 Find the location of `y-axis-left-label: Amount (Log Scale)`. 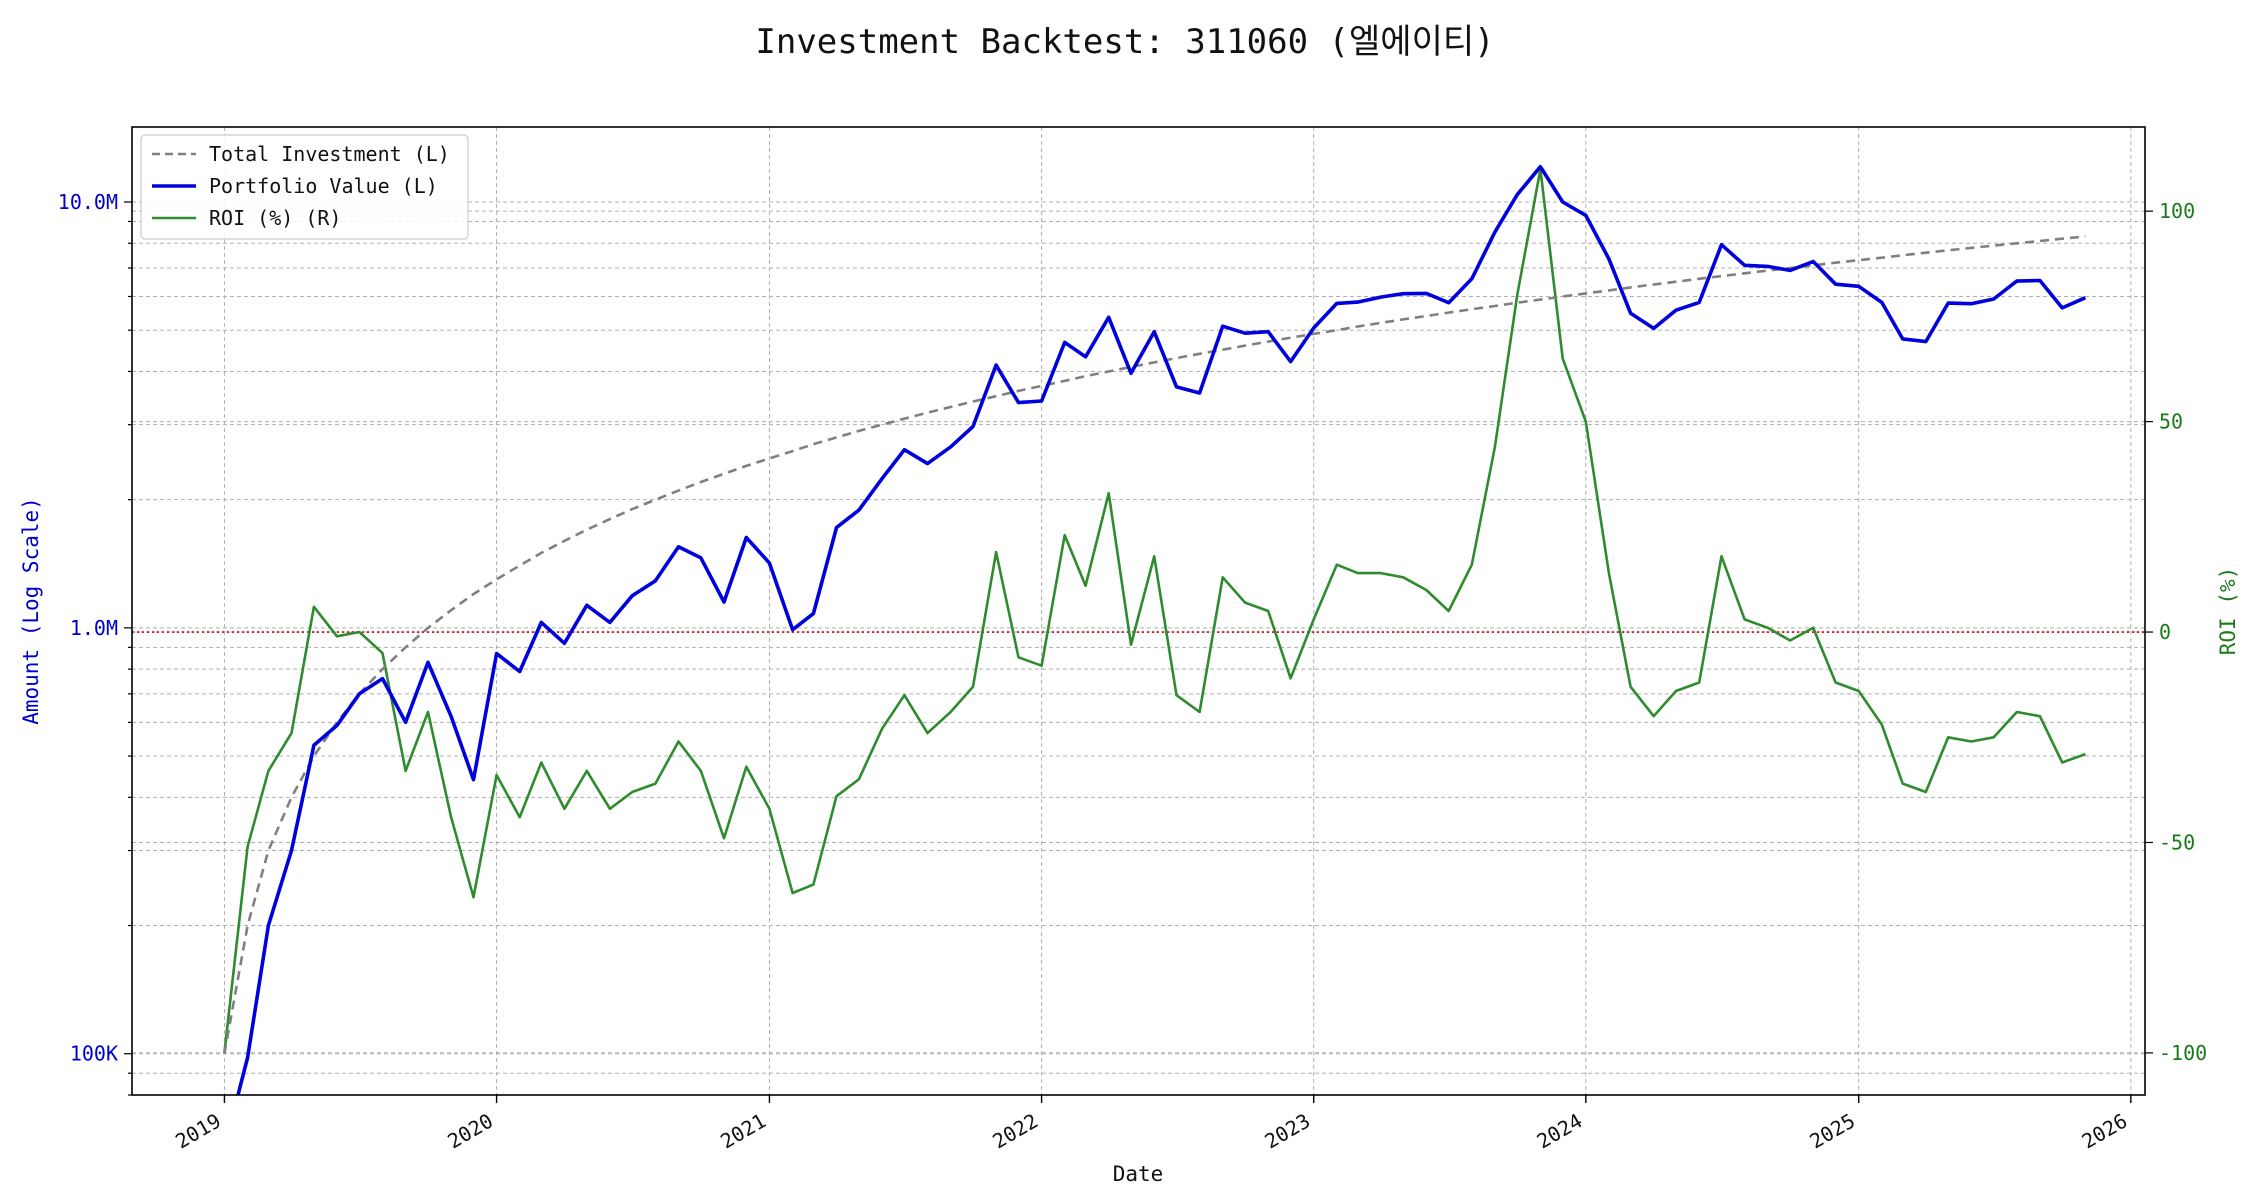

y-axis-left-label: Amount (Log Scale) is located at coordinates (31, 611).